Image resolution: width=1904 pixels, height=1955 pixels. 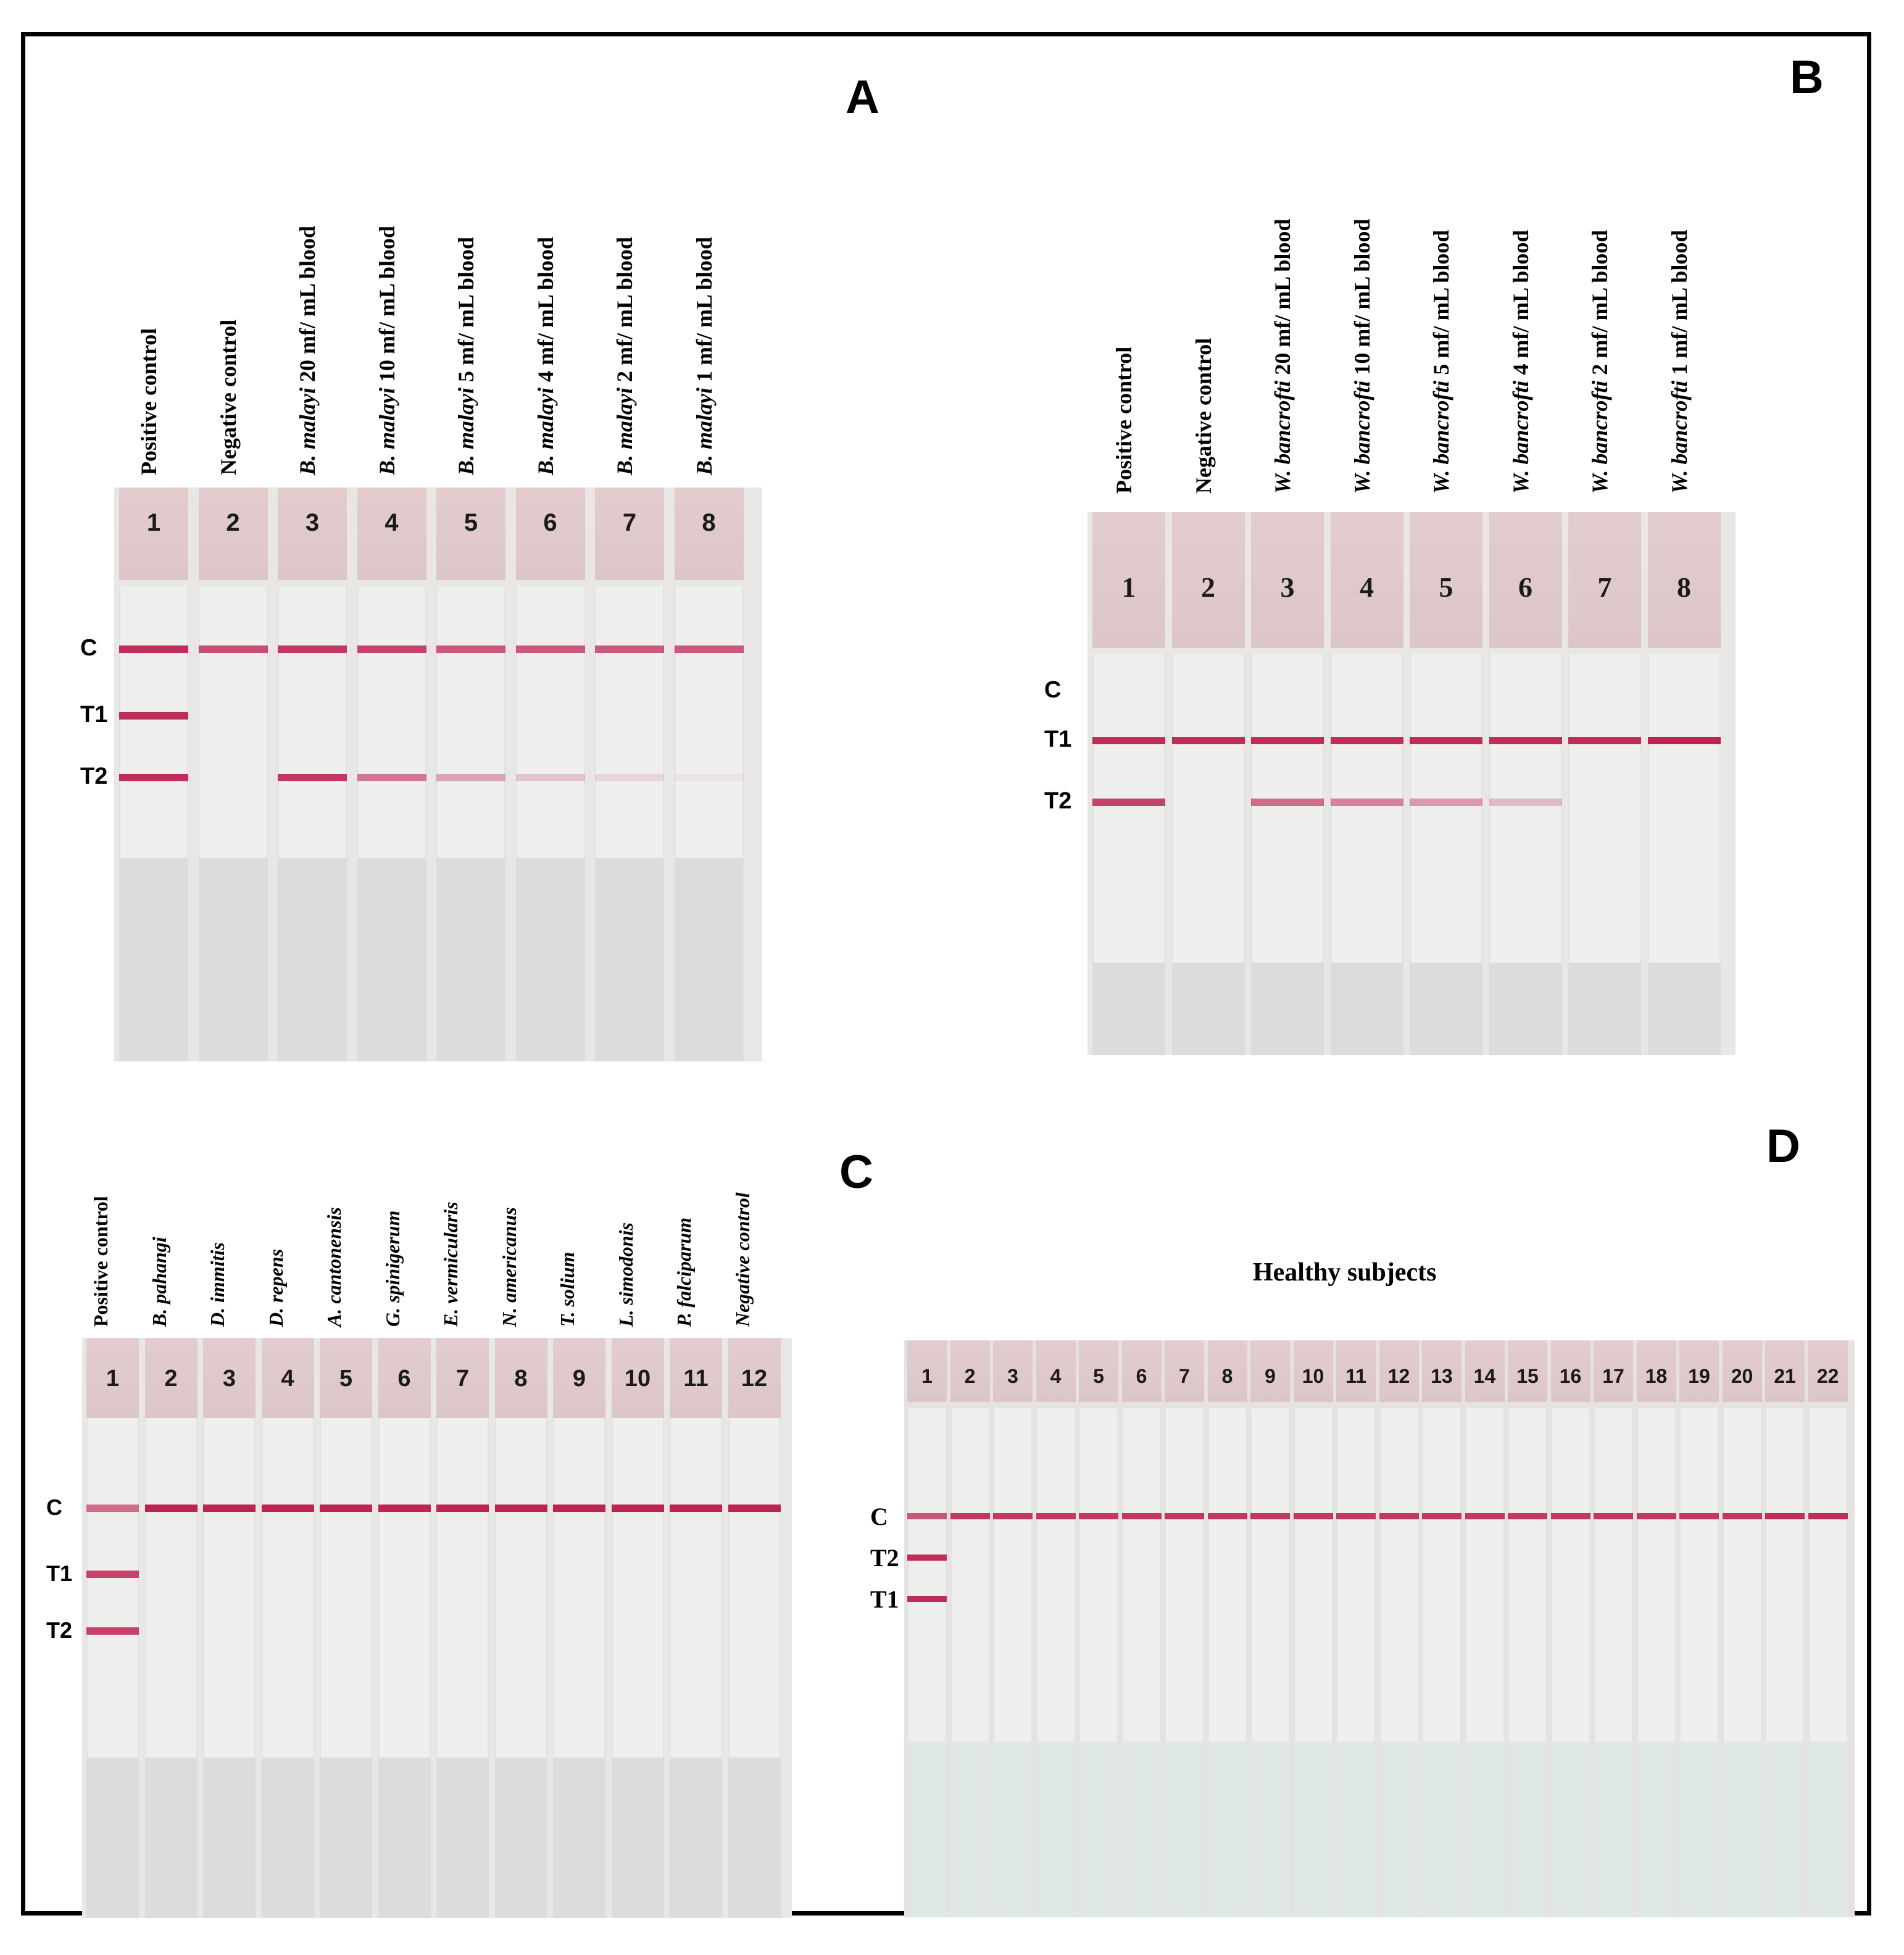 What do you see at coordinates (1613, 1628) in the screenshot?
I see `test-strip: 17` at bounding box center [1613, 1628].